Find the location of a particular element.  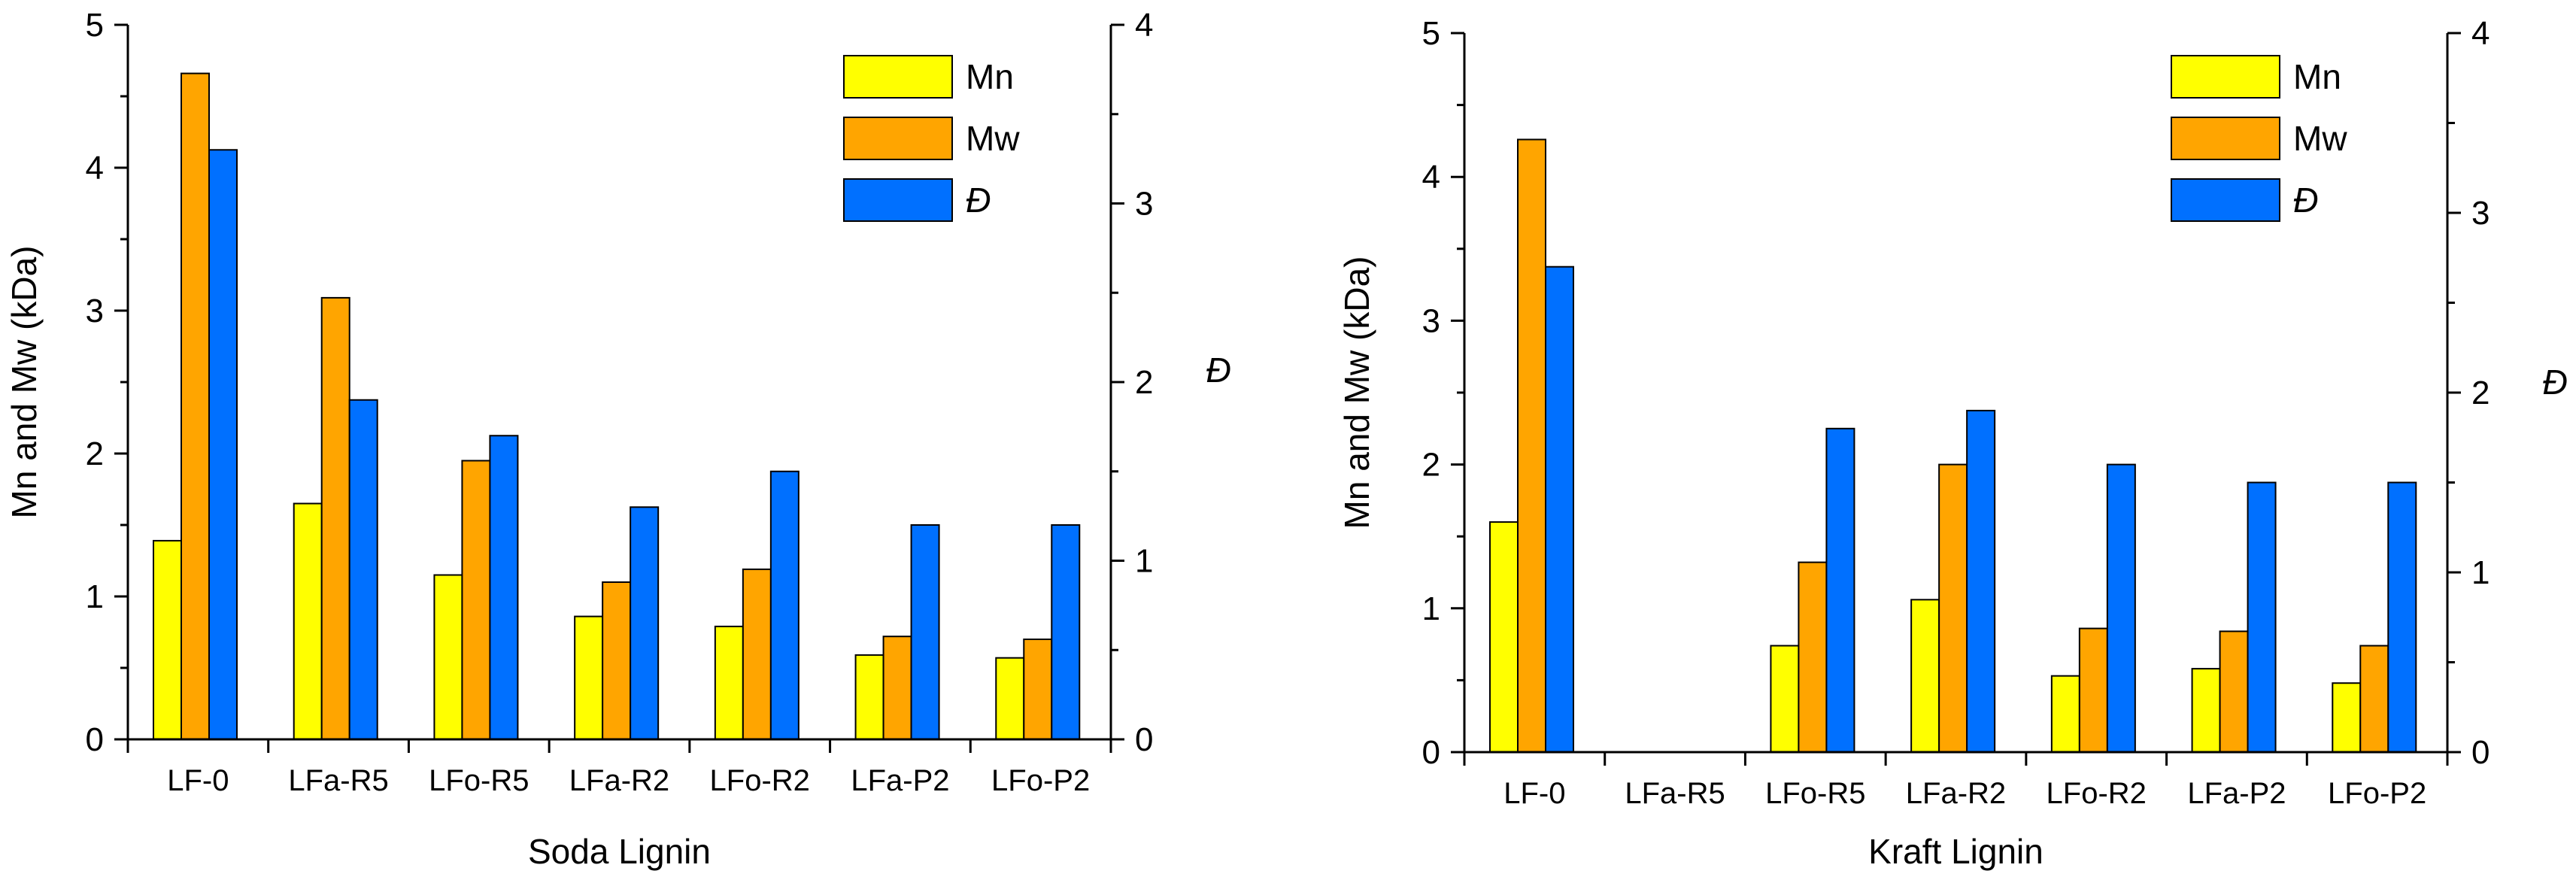

bar-d-lfa-r5 is located at coordinates (363, 569).